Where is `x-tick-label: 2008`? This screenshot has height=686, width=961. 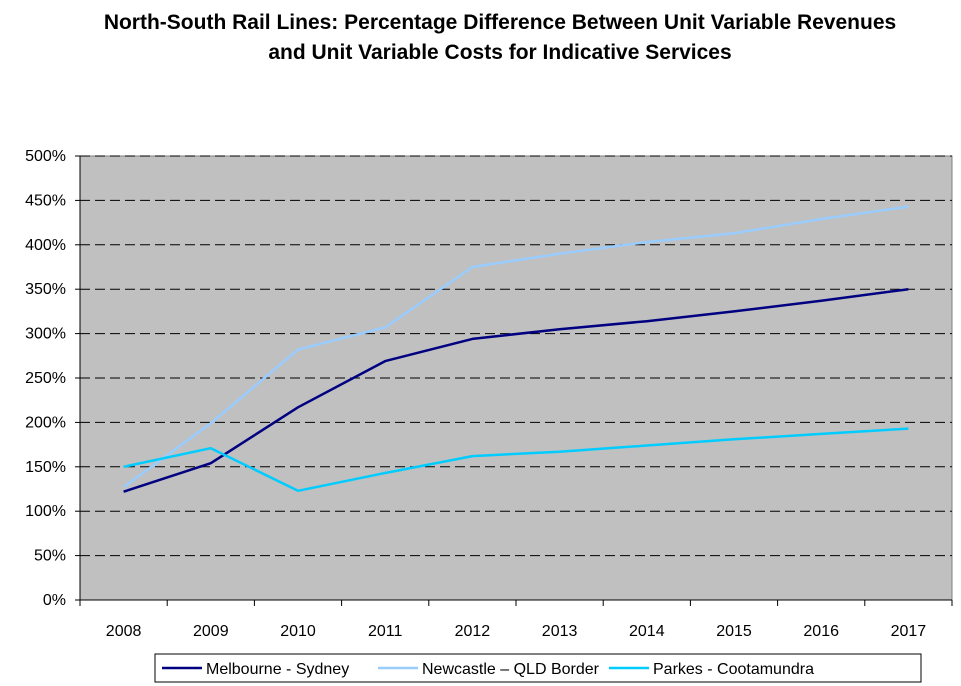 x-tick-label: 2008 is located at coordinates (124, 631).